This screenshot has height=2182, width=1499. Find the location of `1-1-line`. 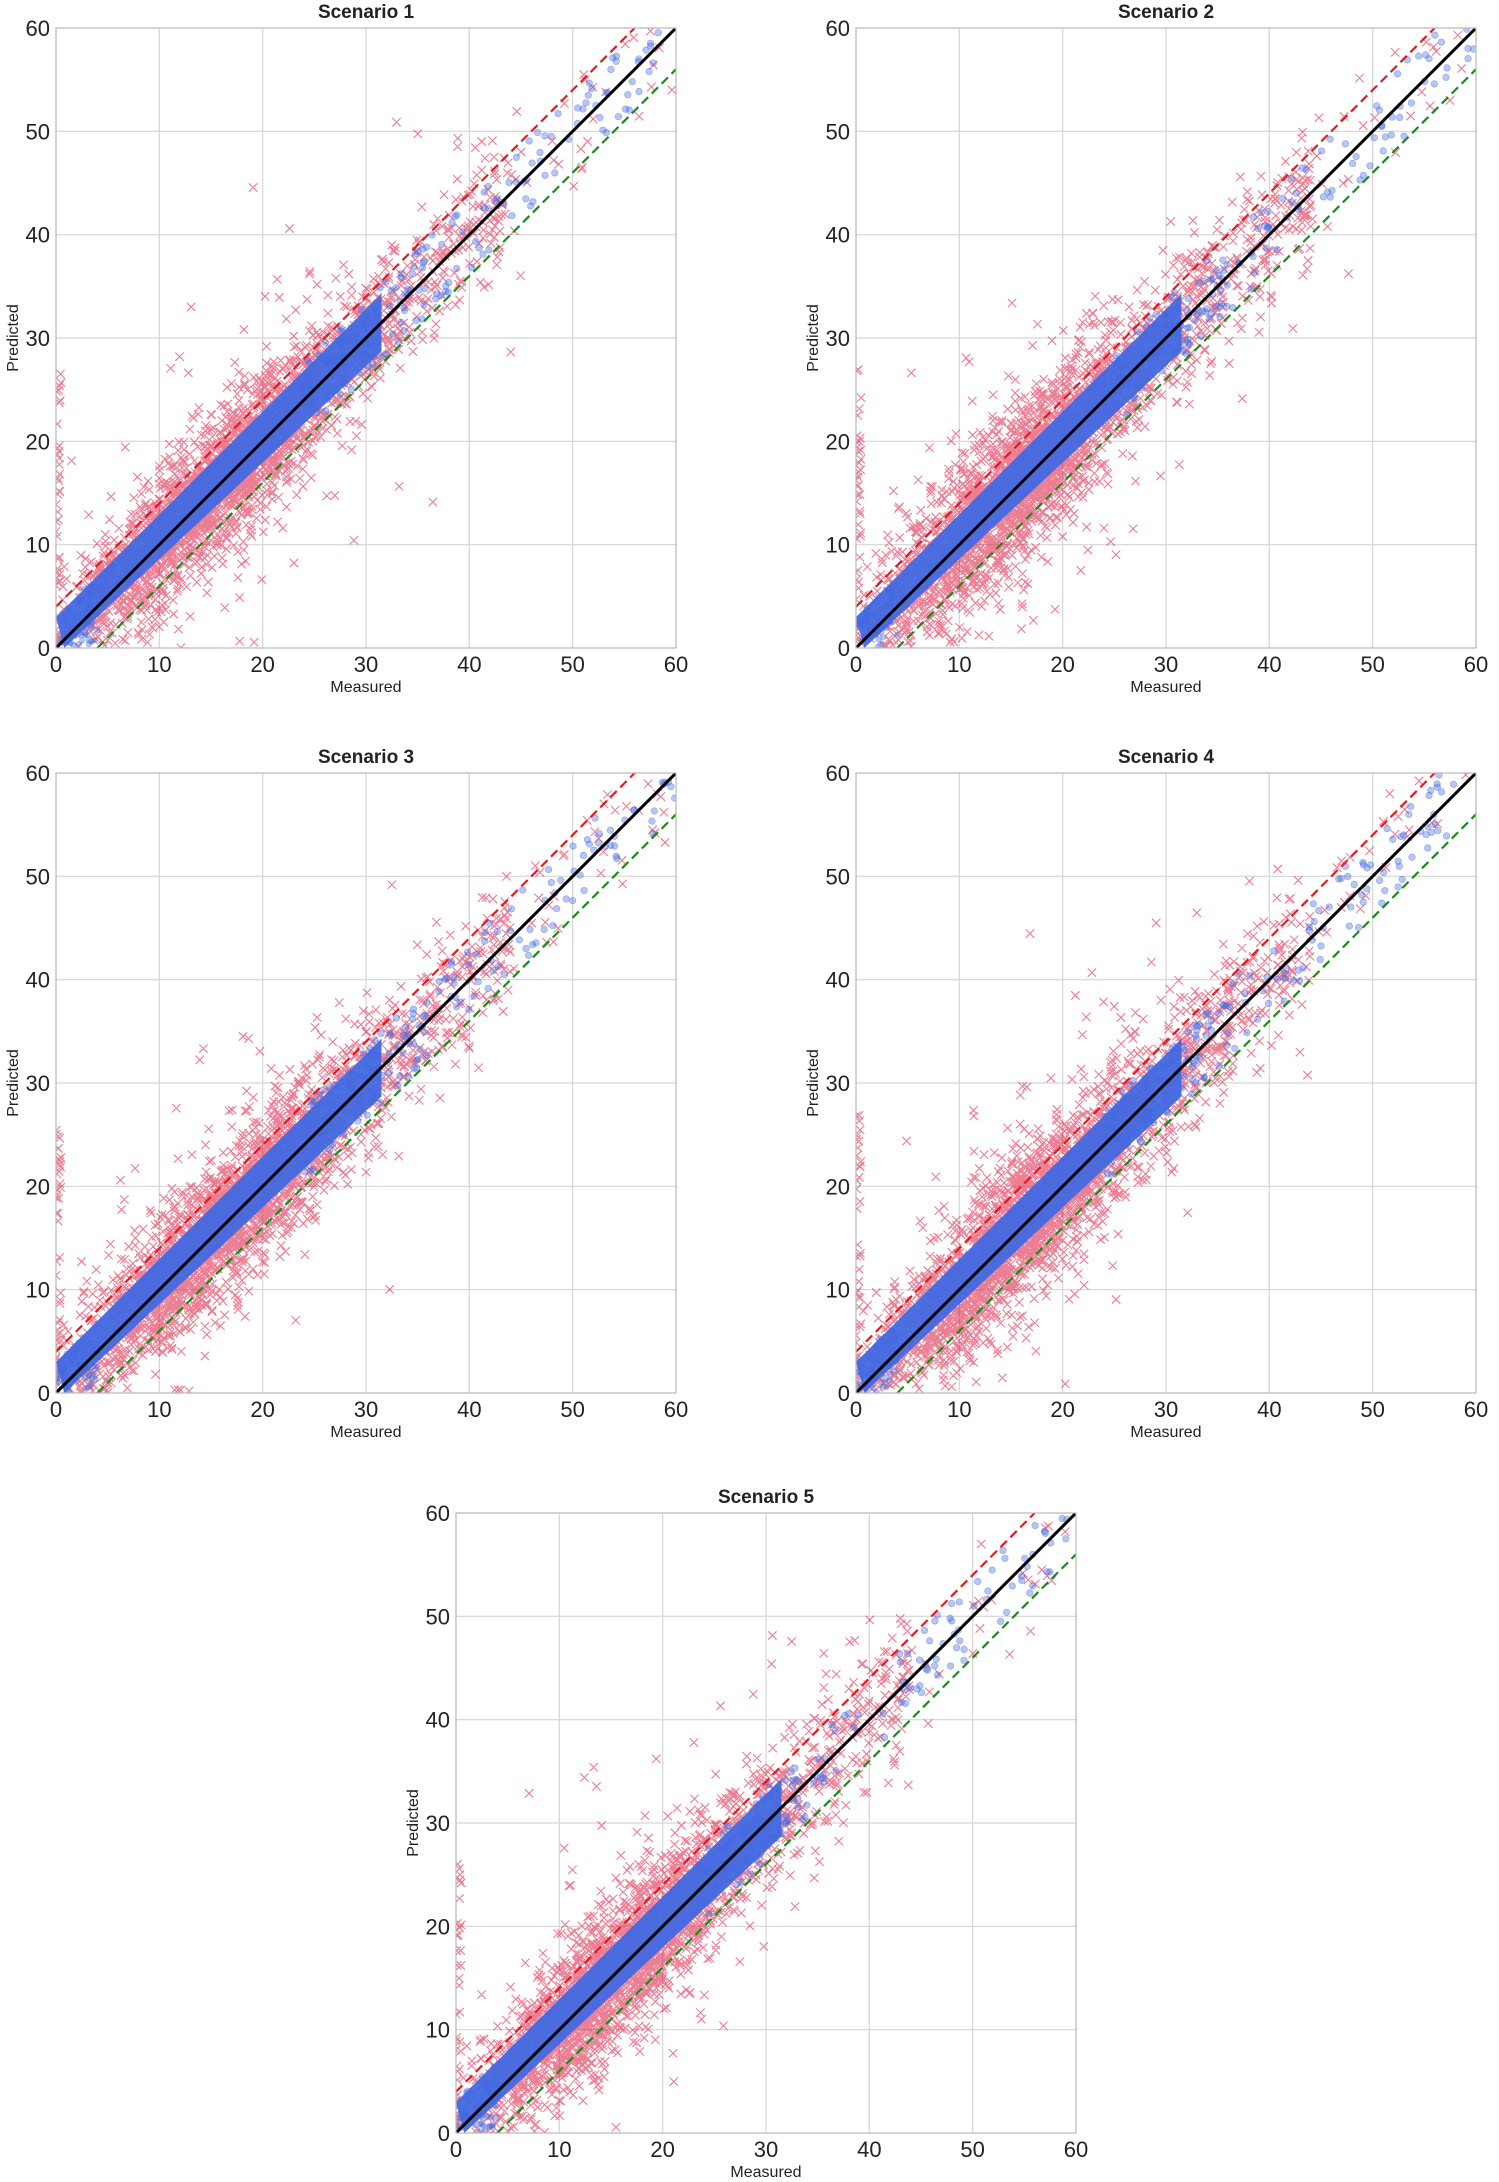

1-1-line is located at coordinates (766, 1823).